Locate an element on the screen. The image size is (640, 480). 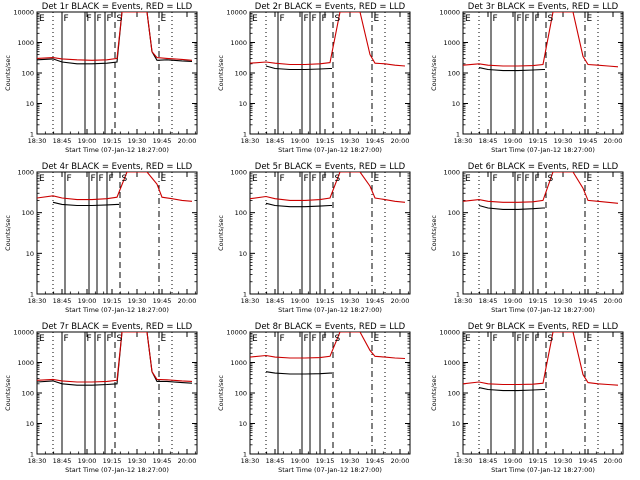
corner-label: E is located at coordinates (42, 179).